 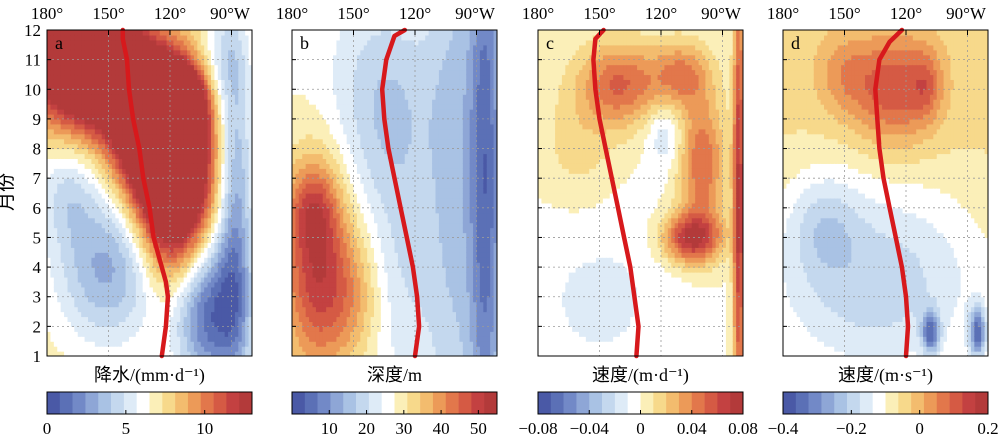 I want to click on panel-label: d, so click(x=795, y=43).